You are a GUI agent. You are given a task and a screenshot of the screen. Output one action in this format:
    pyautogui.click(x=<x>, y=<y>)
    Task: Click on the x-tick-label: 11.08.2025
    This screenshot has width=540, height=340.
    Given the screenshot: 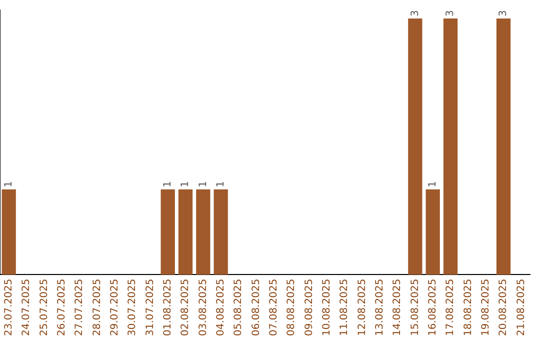 What is the action you would take?
    pyautogui.click(x=344, y=307)
    